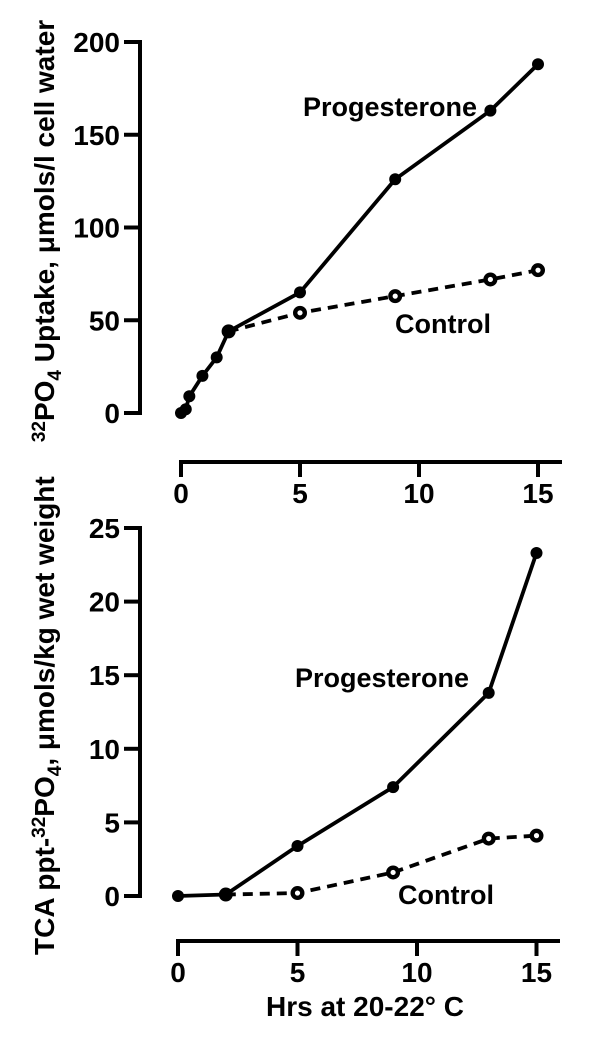 The image size is (600, 1045). I want to click on top-y-axis-title-rest: Uptake, μmols/l cell water, so click(44, 194).